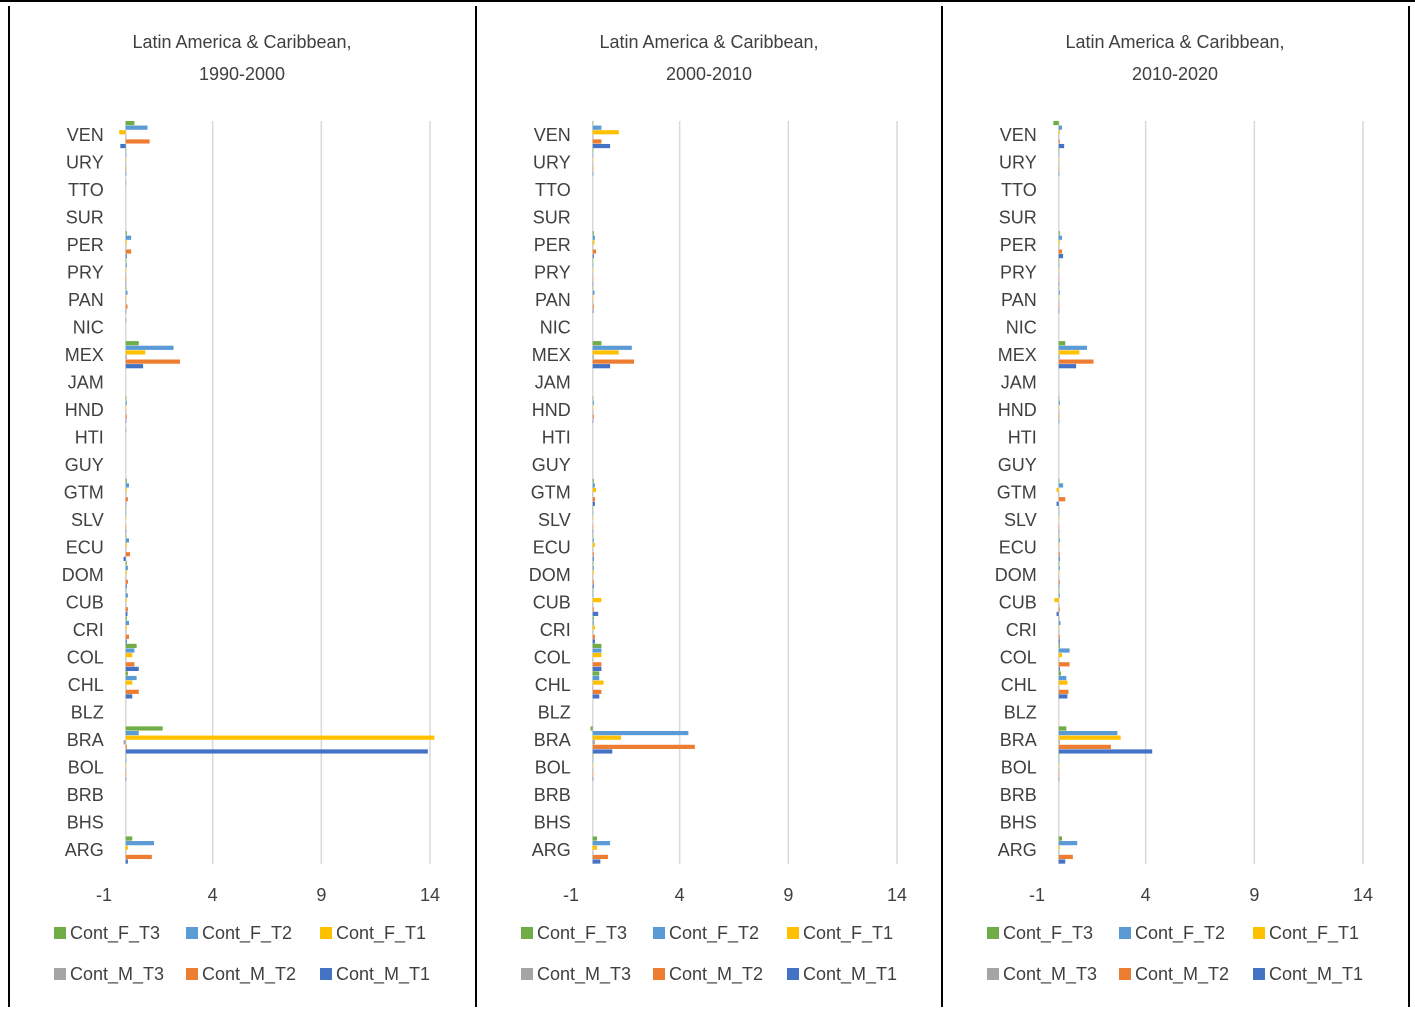 The width and height of the screenshot is (1415, 1012). I want to click on category-label: SLV, so click(87, 520).